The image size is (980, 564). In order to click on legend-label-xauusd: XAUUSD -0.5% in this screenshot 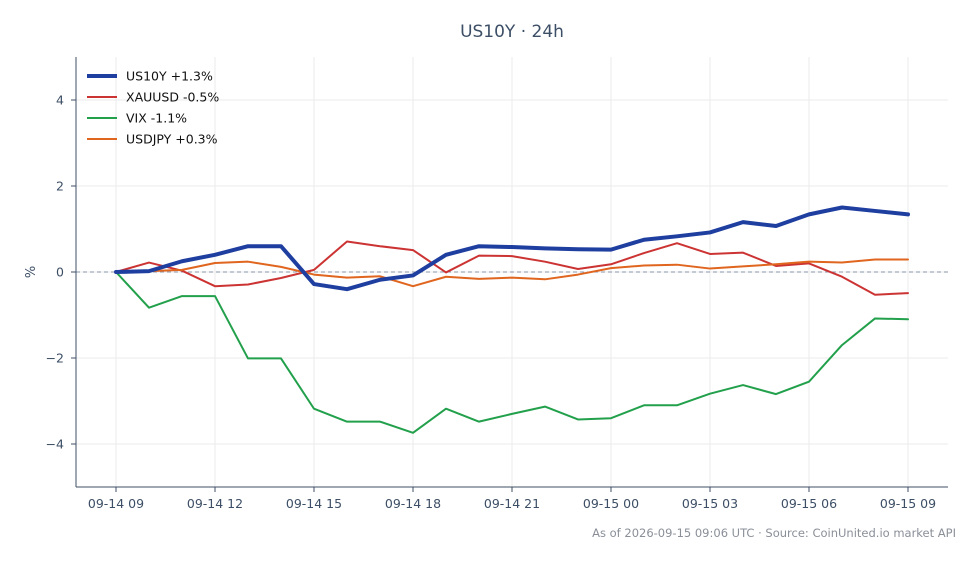, I will do `click(172, 97)`.